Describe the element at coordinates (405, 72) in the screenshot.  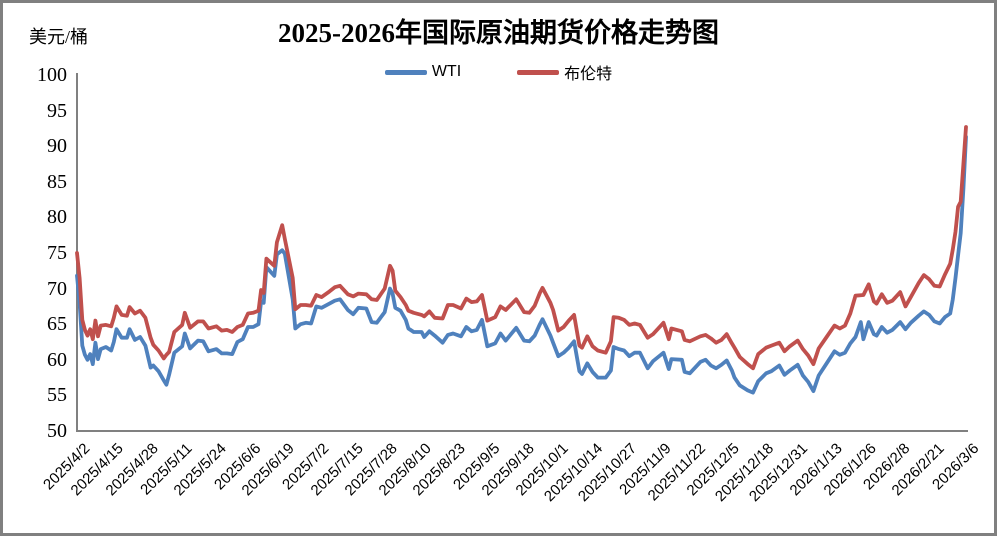
I see `wti-line-swatch` at that location.